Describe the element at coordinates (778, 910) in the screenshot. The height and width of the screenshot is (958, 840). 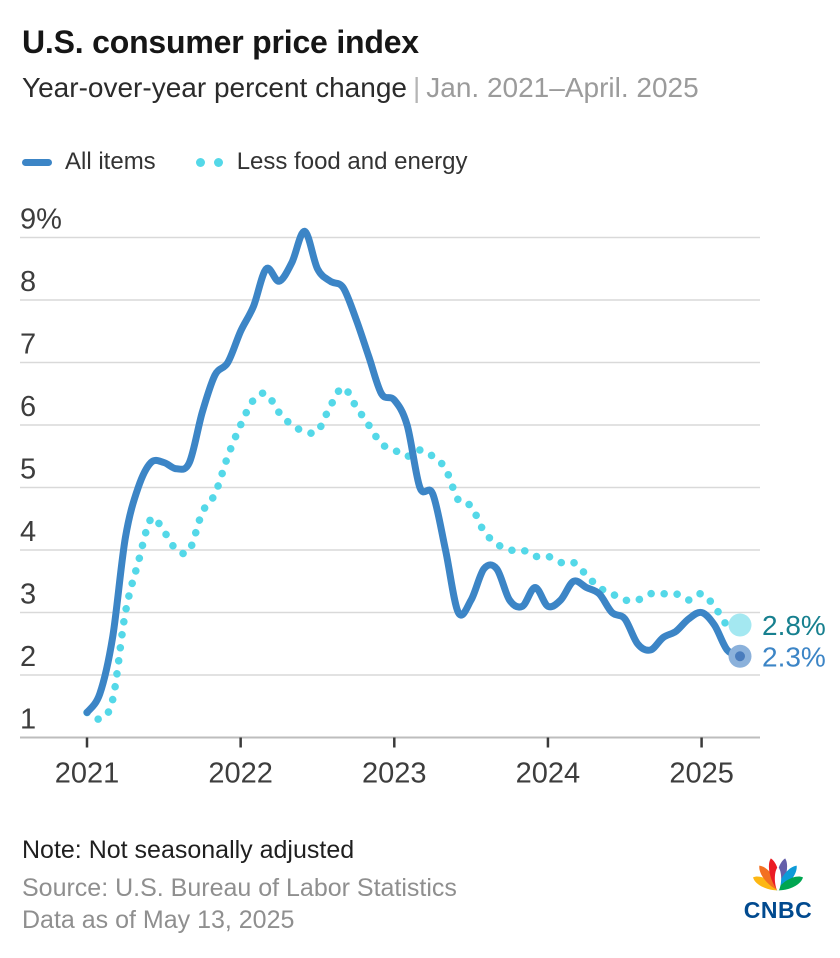
I see `cnbc-wordmark: CNBC` at that location.